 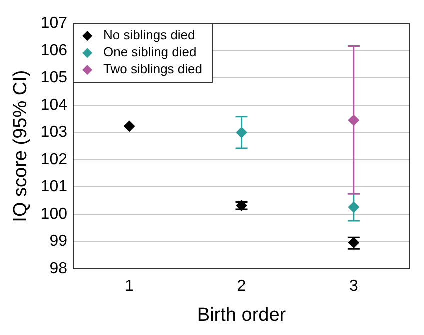 What do you see at coordinates (54, 51) in the screenshot?
I see `y-tick-label: 106` at bounding box center [54, 51].